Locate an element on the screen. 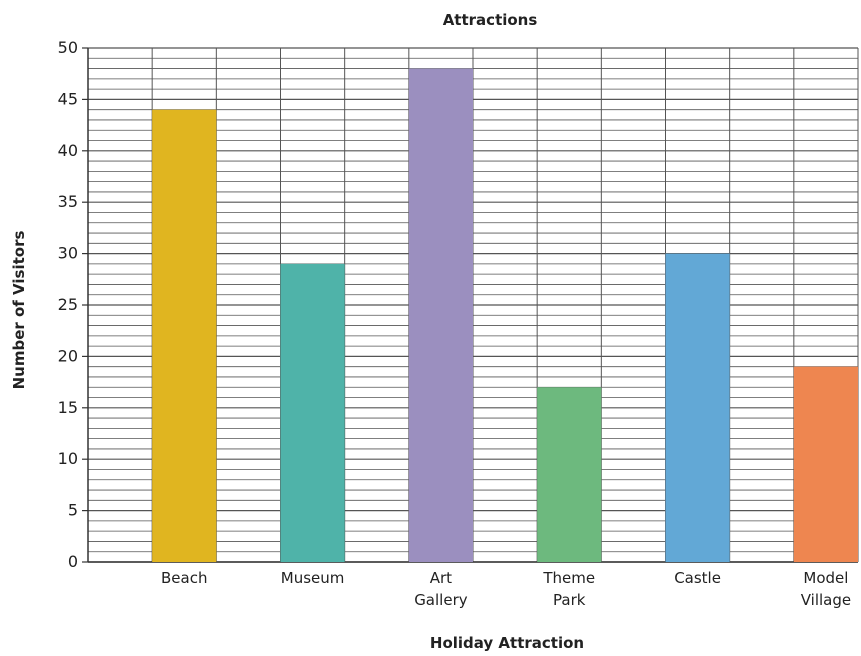  x-category-label: Beach is located at coordinates (184, 578).